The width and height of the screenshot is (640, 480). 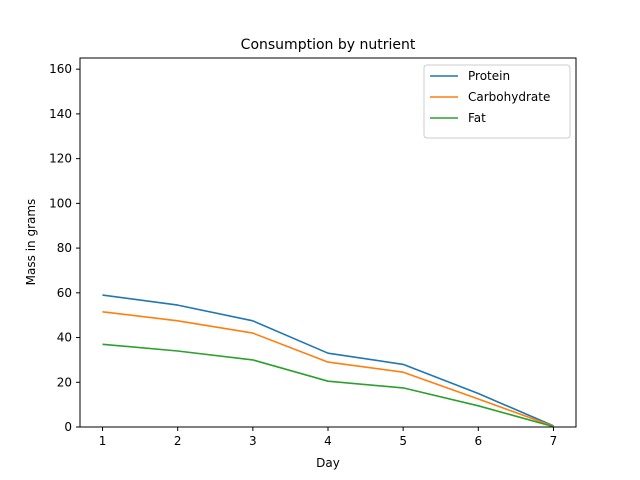 What do you see at coordinates (60, 69) in the screenshot?
I see `y-tick-label: 160` at bounding box center [60, 69].